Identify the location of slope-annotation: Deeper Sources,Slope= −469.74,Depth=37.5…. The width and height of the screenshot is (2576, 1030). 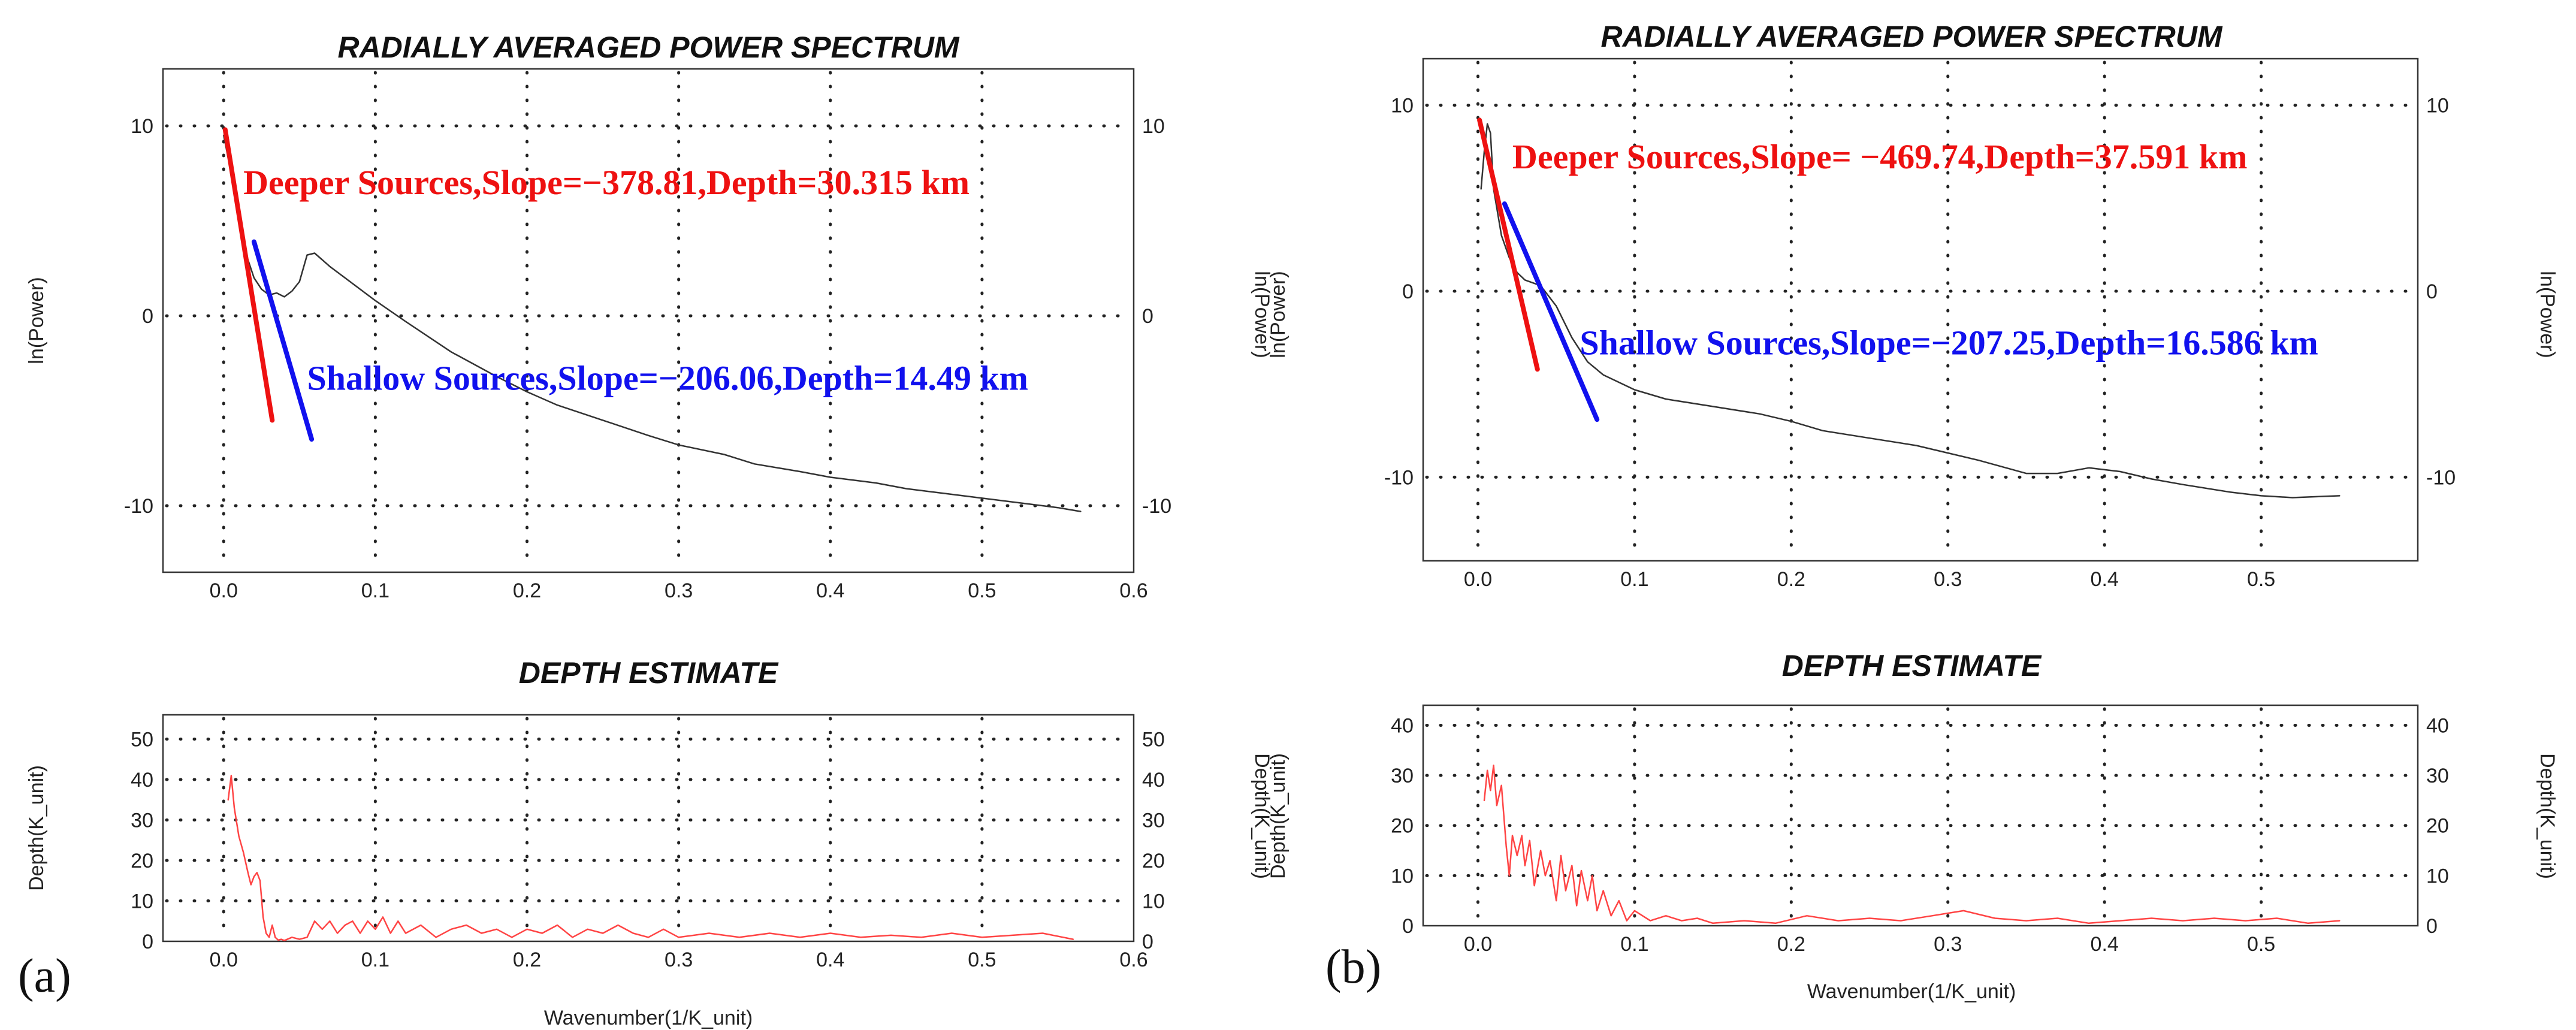
(1880, 157).